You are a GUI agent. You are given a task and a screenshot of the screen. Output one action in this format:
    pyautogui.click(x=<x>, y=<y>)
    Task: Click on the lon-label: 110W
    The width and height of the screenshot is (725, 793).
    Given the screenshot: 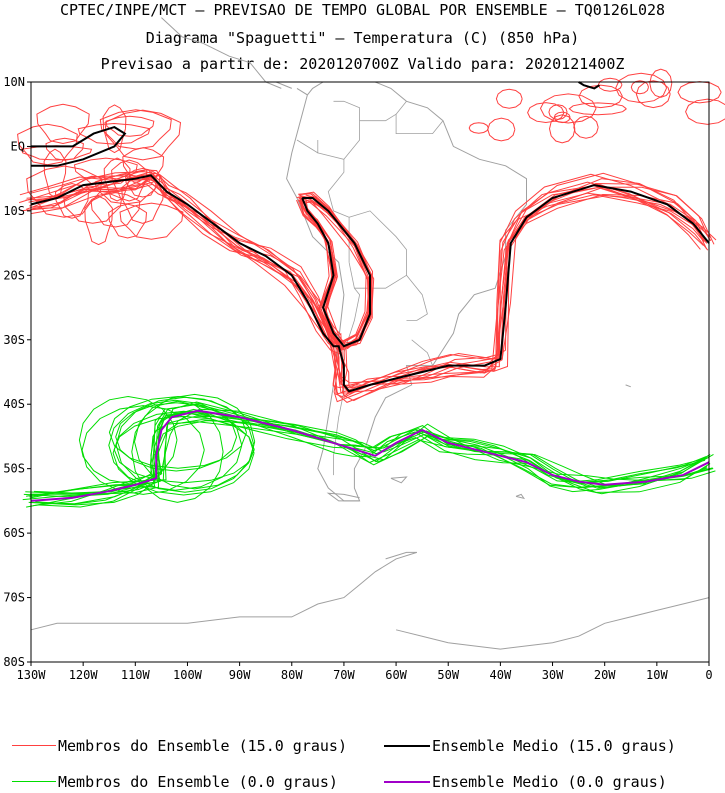 What is the action you would take?
    pyautogui.click(x=136, y=675)
    